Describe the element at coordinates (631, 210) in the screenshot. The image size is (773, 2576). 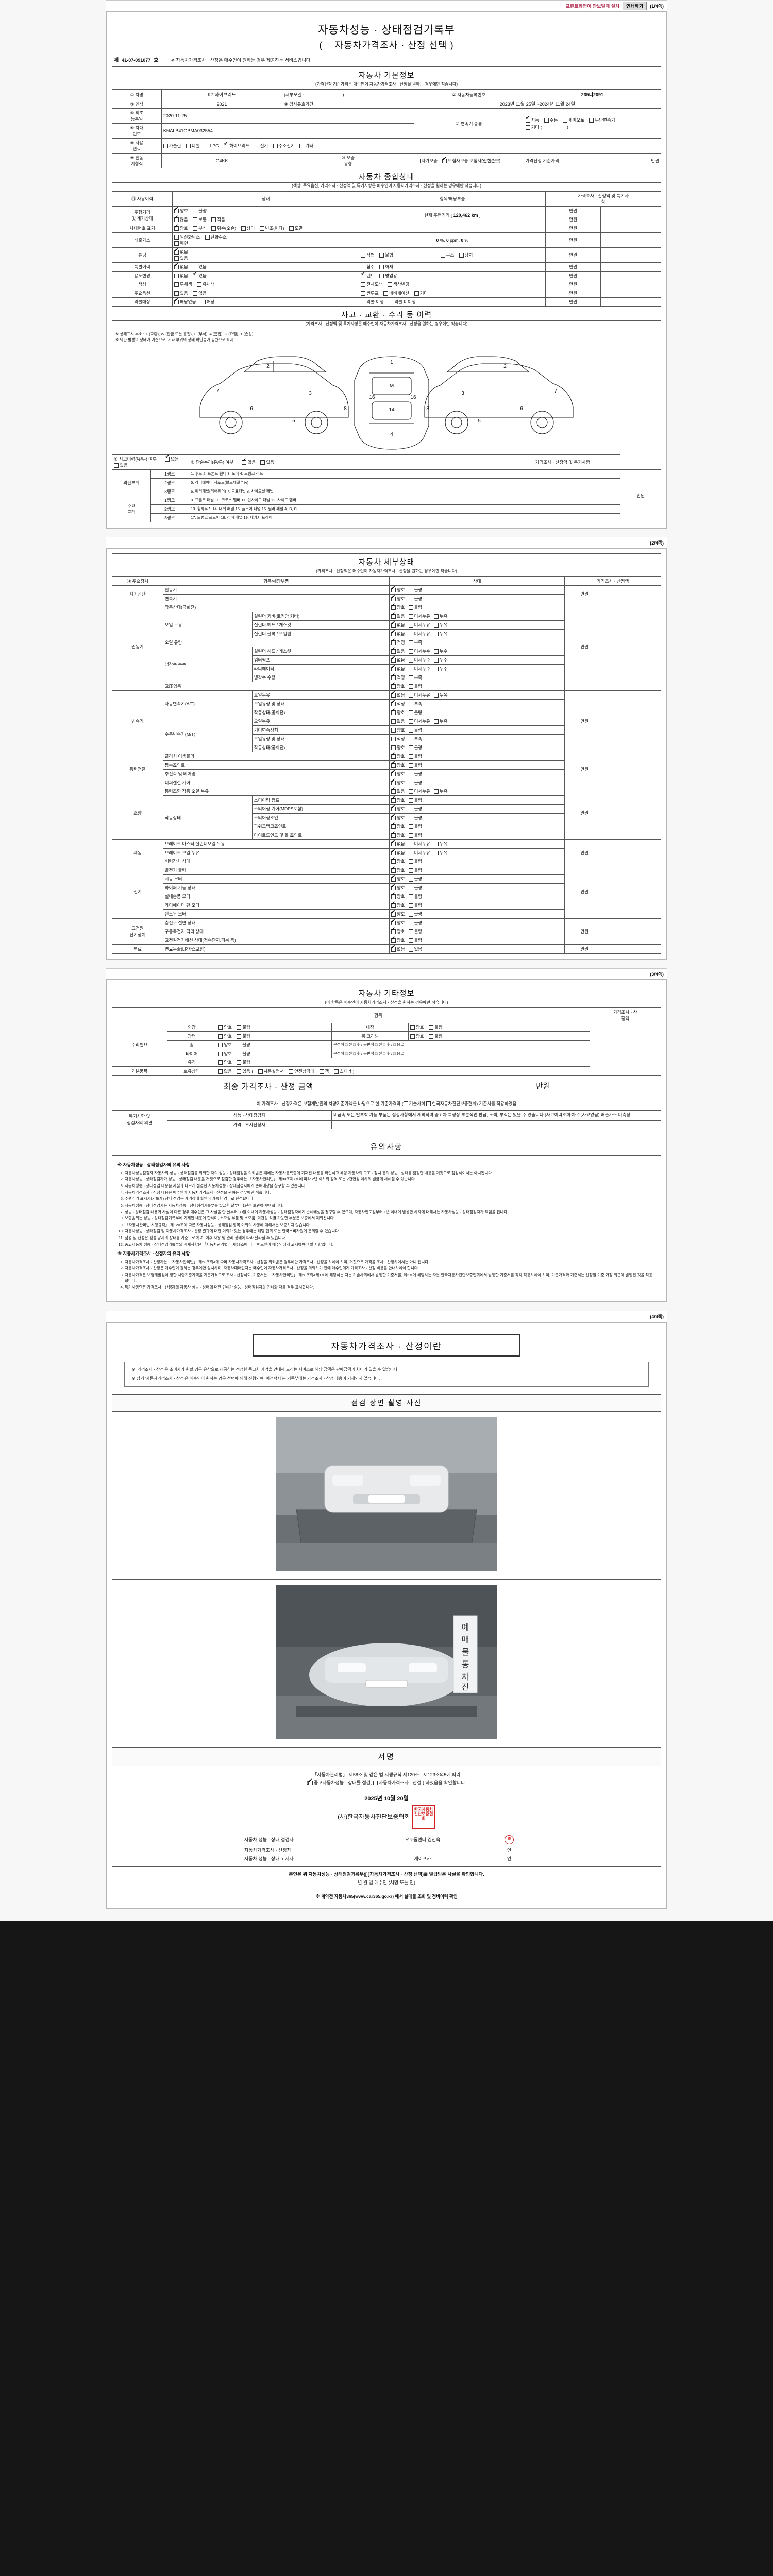
I see `mileage-price` at that location.